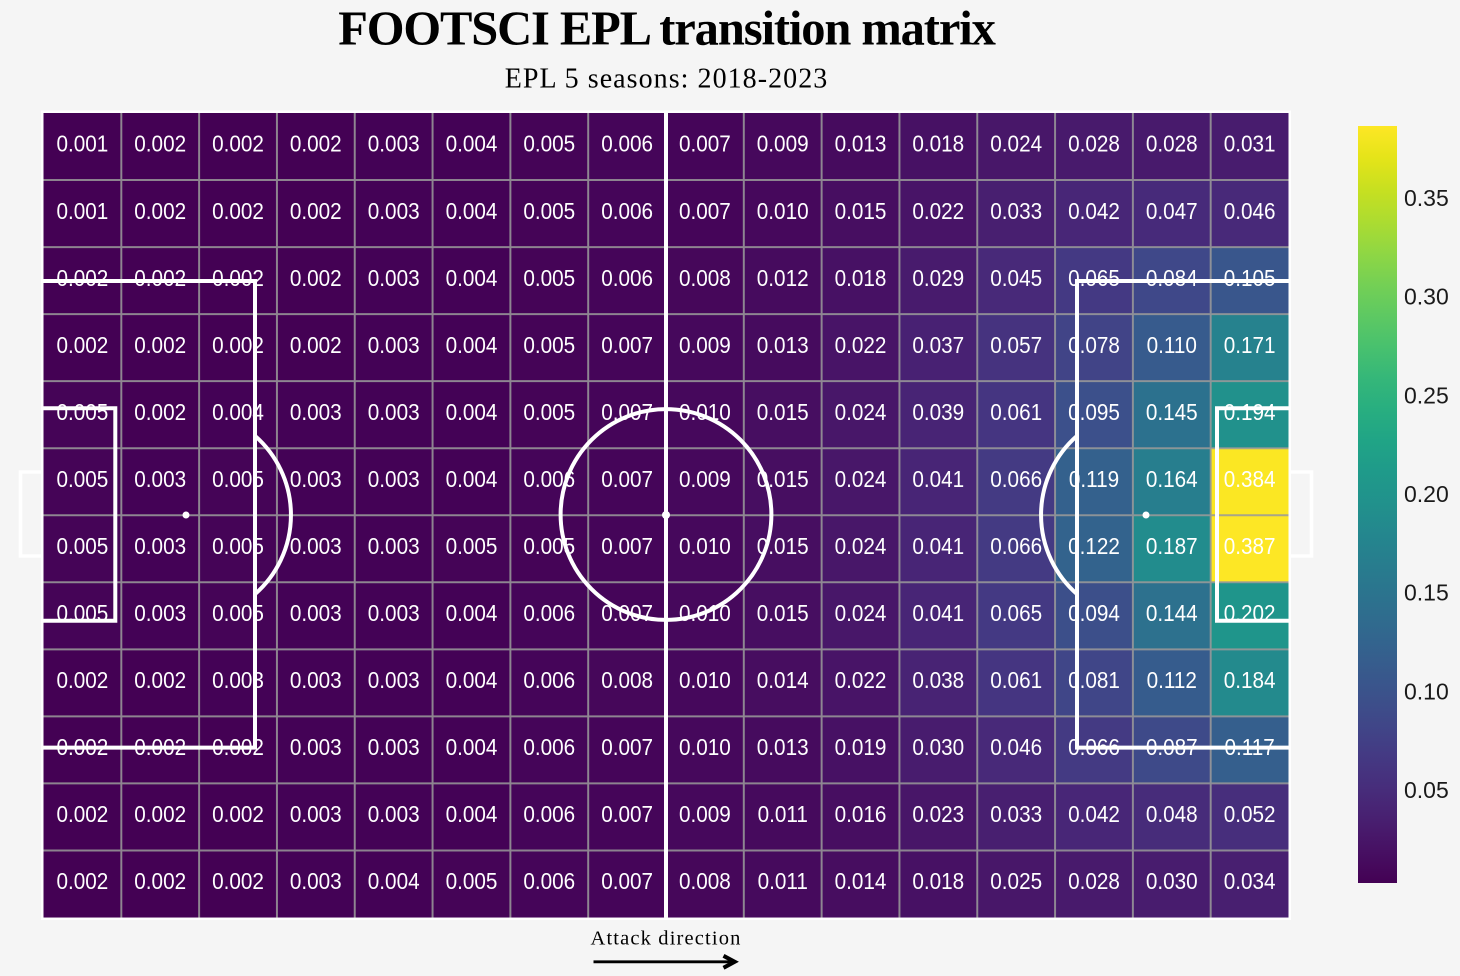 This screenshot has height=976, width=1460. Describe the element at coordinates (1250, 546) in the screenshot. I see `svg-text: 0.387` at that location.